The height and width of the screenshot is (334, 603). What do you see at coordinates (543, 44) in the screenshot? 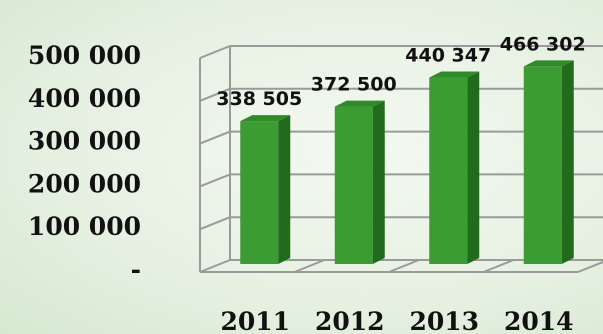
I see `data-label: 466 302` at bounding box center [543, 44].